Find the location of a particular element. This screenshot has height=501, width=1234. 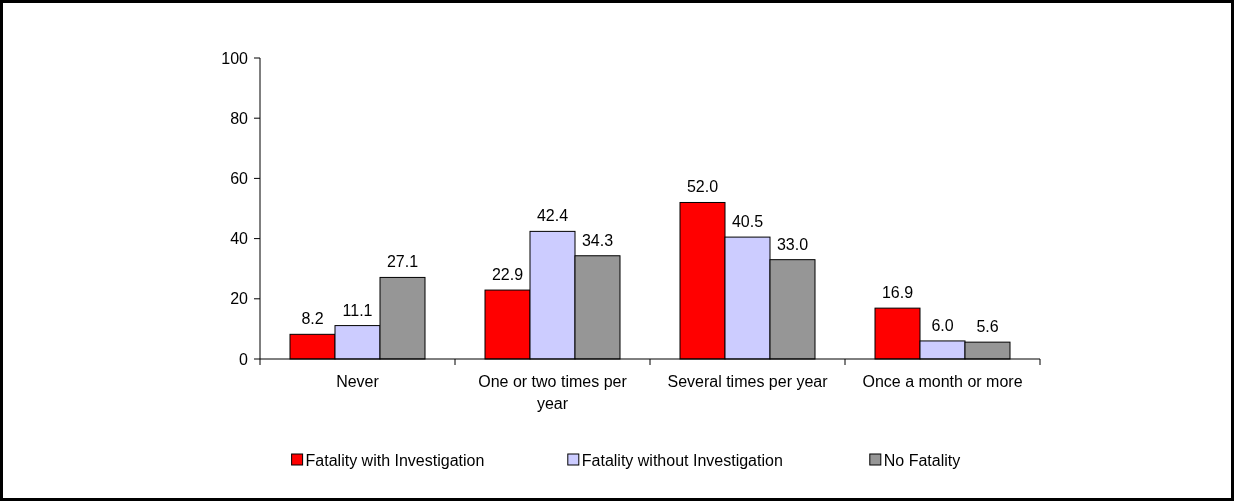

data-label: 27.1 is located at coordinates (402, 262).